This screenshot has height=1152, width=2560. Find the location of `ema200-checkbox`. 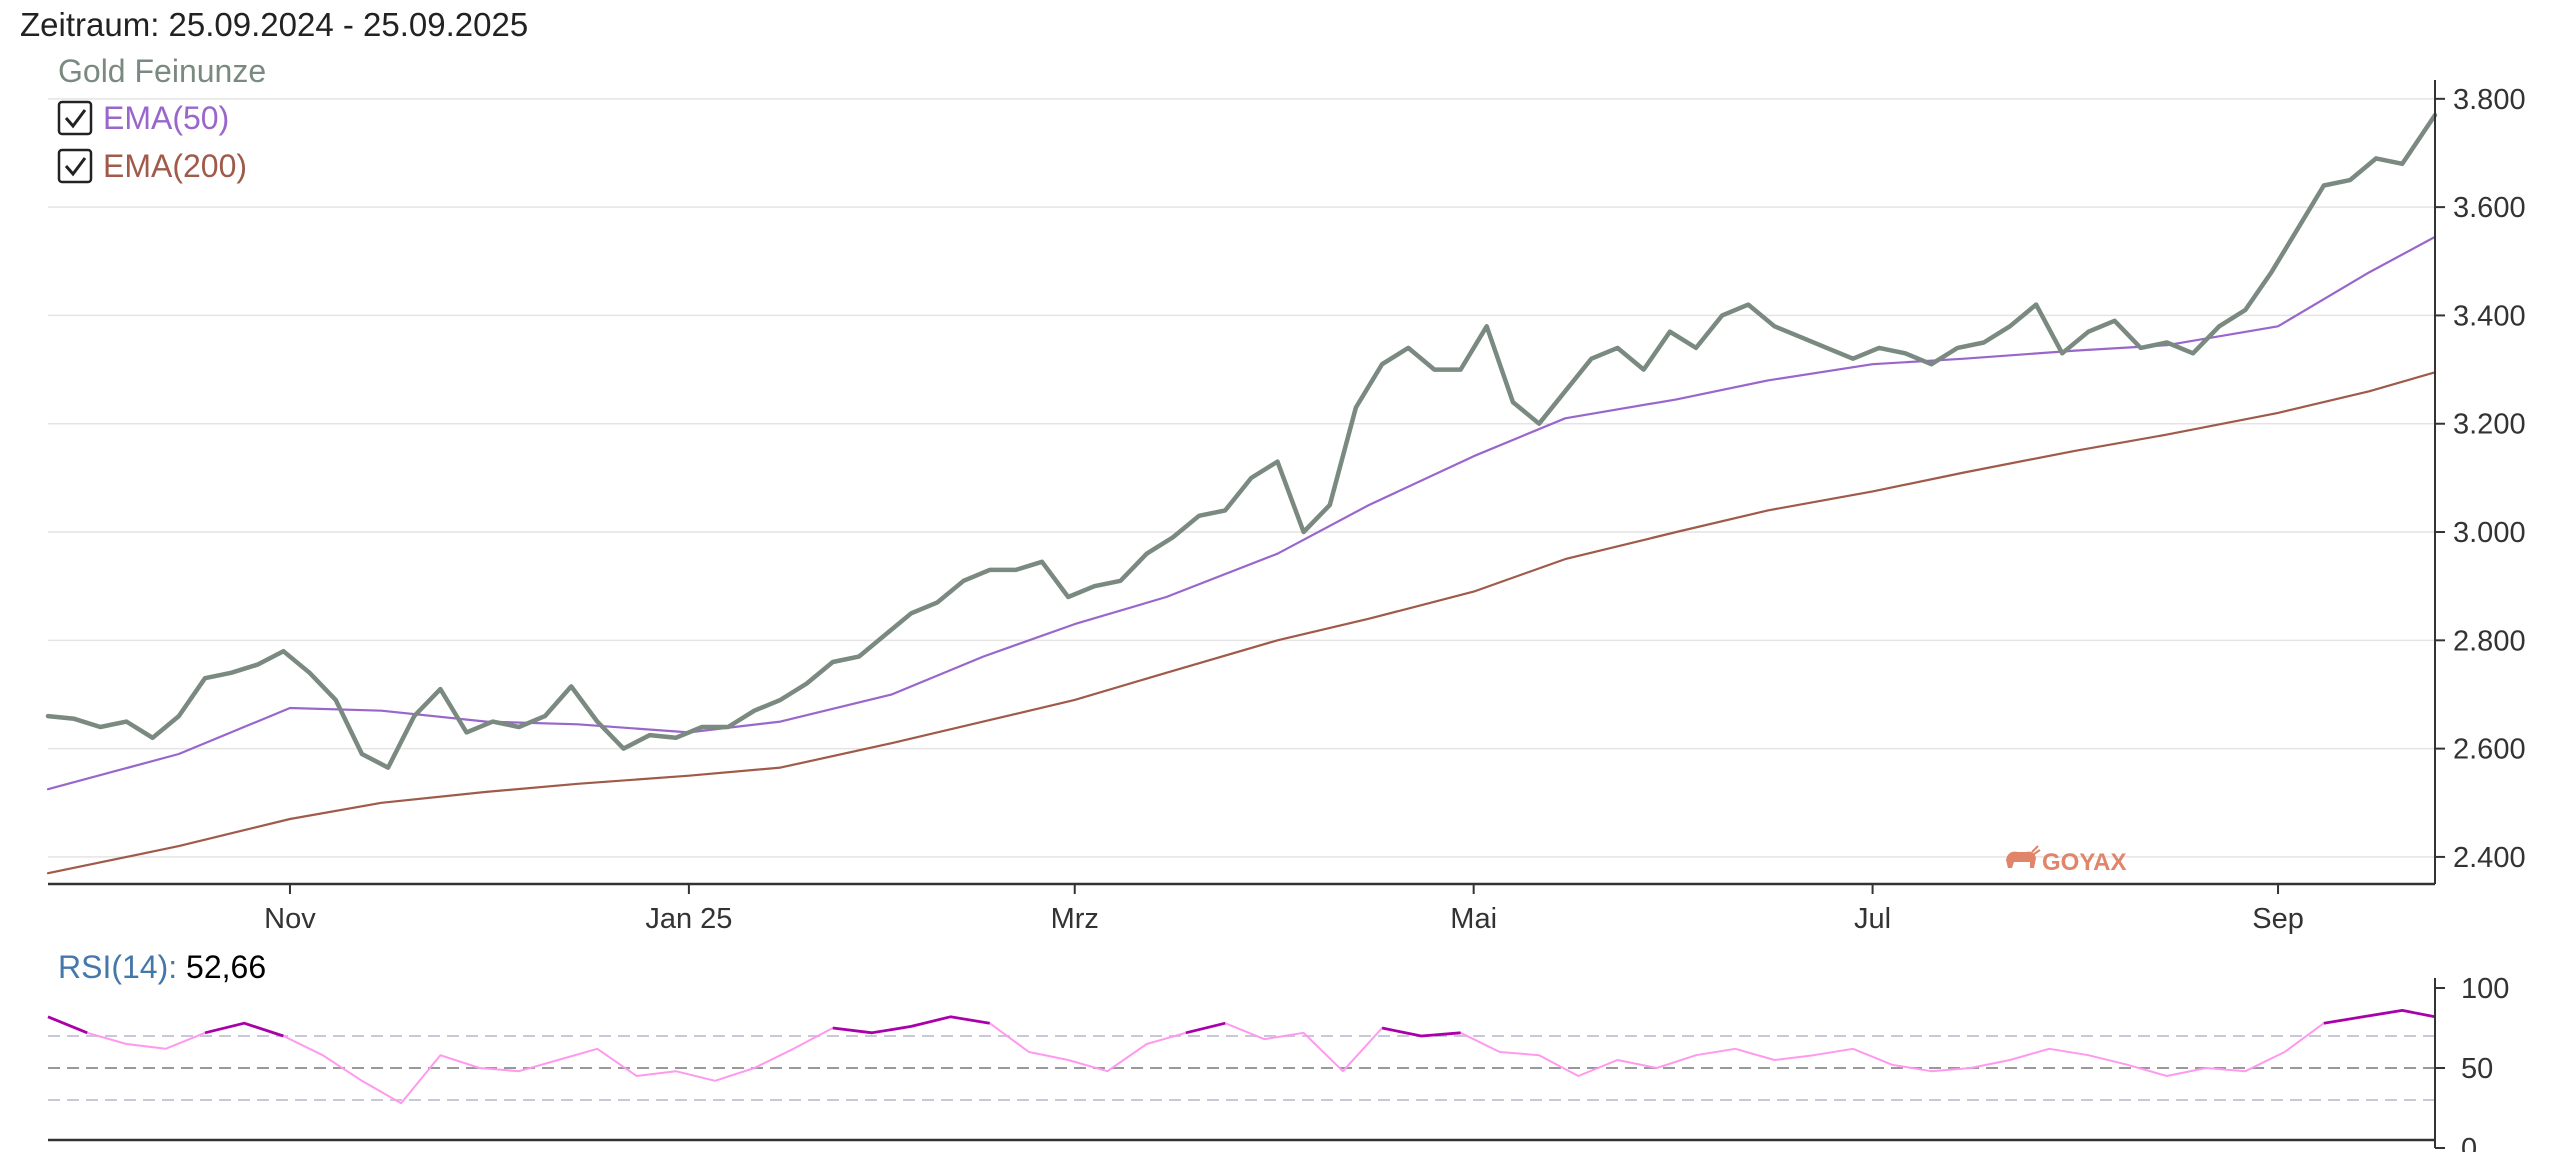

ema200-checkbox is located at coordinates (75, 166).